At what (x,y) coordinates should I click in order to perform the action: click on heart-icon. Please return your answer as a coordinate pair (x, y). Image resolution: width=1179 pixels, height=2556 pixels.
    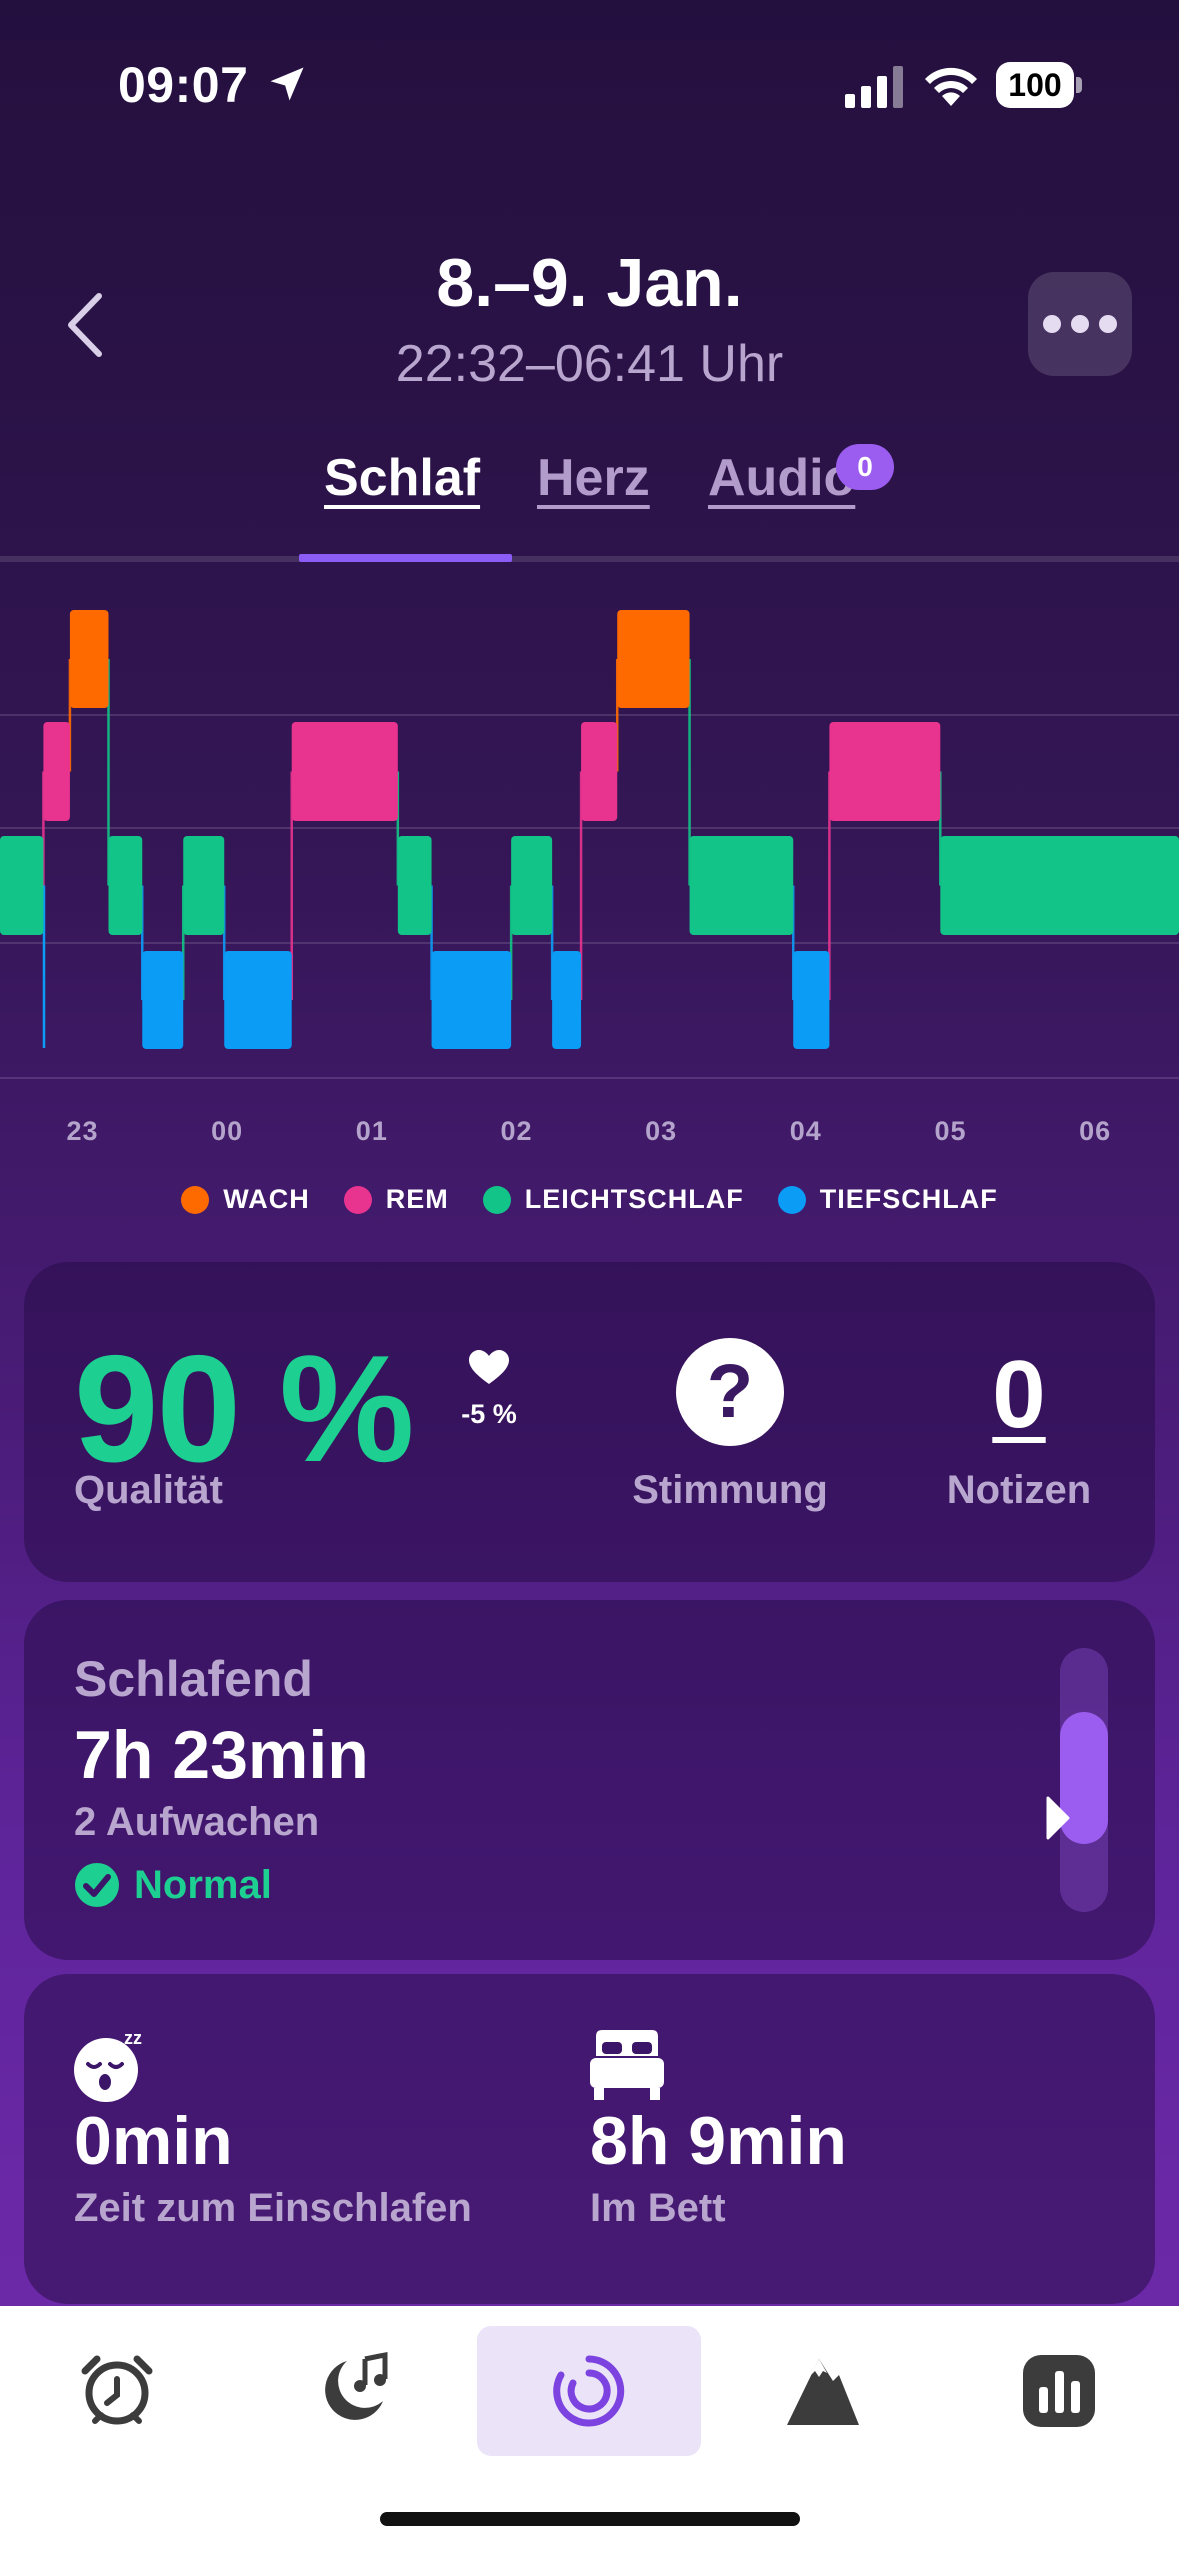
    Looking at the image, I should click on (489, 1367).